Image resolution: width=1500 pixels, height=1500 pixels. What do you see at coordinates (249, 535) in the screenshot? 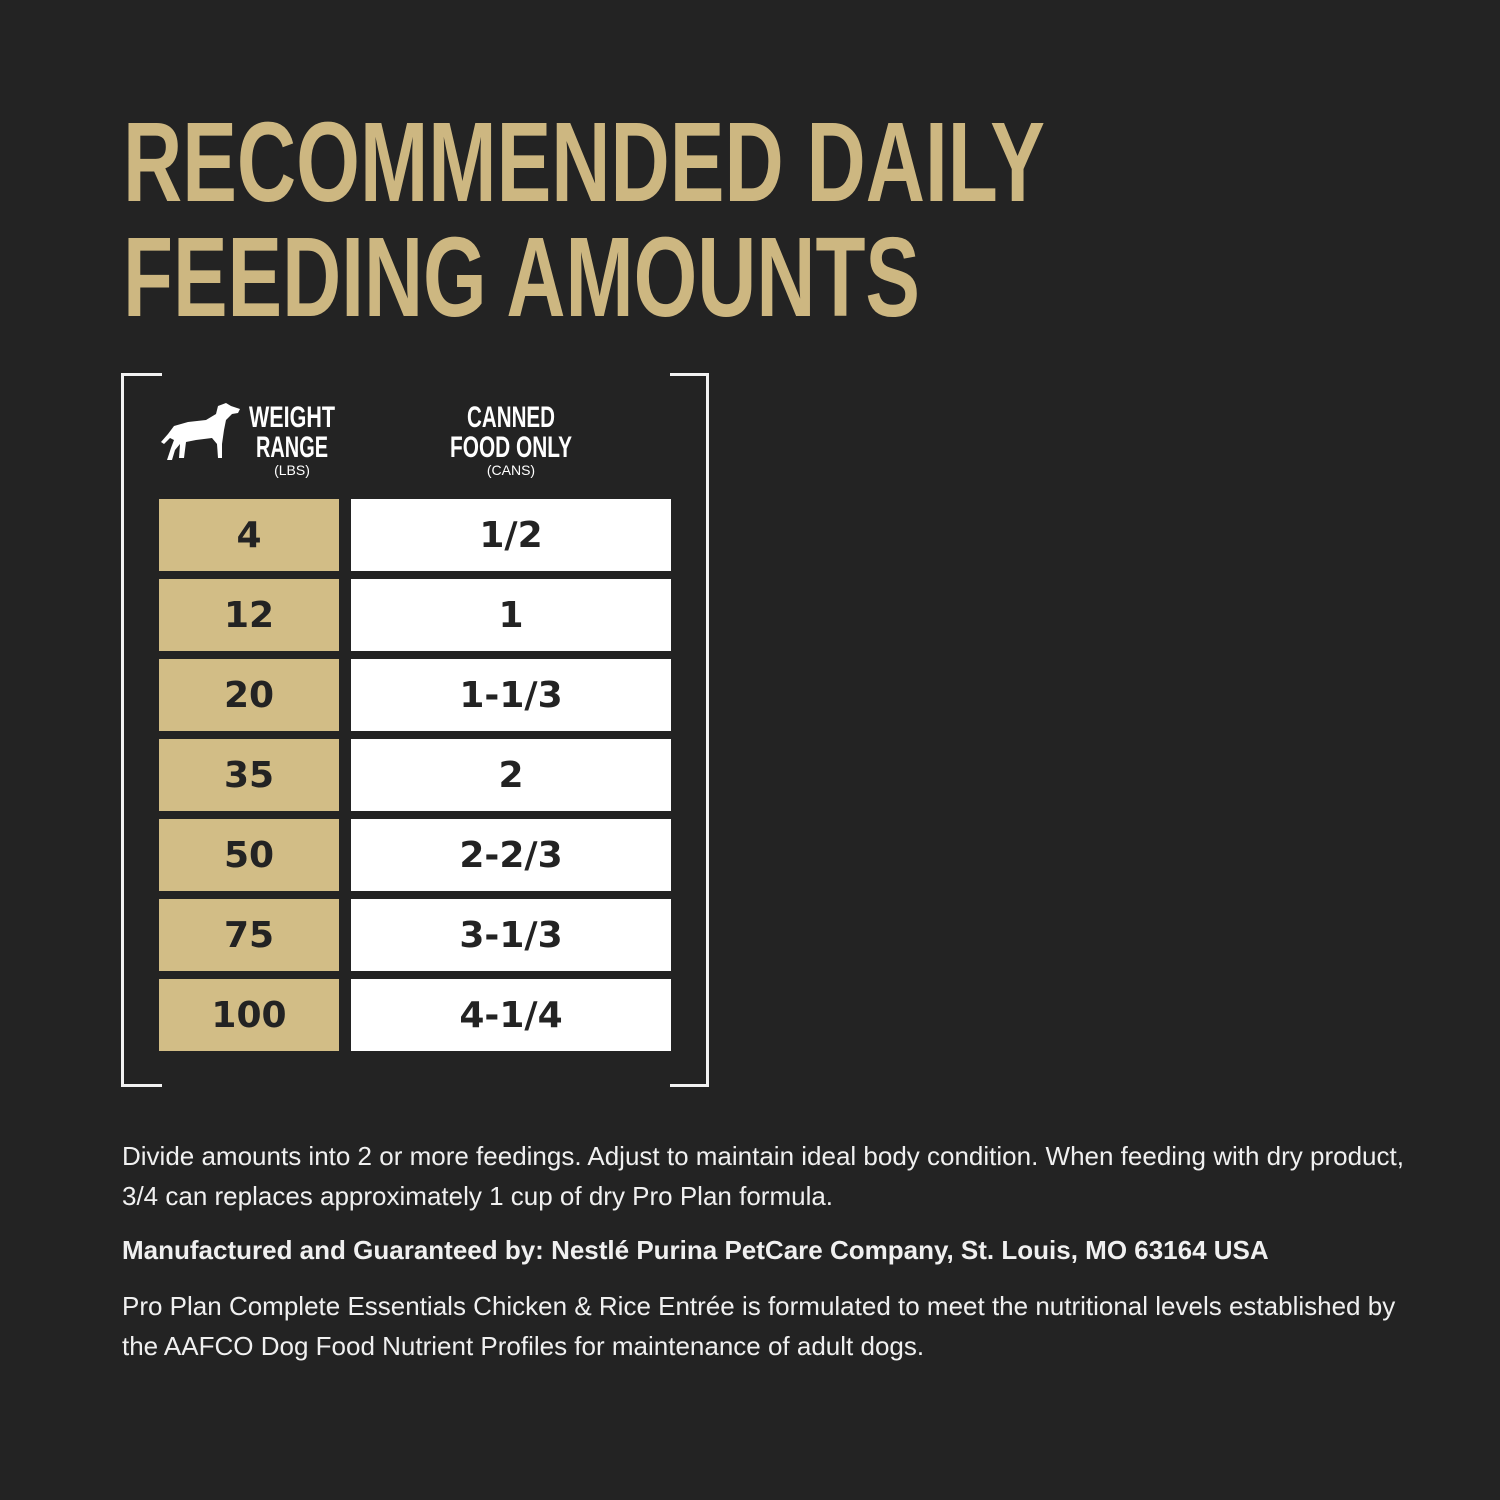
I see `weight-cell: 4` at bounding box center [249, 535].